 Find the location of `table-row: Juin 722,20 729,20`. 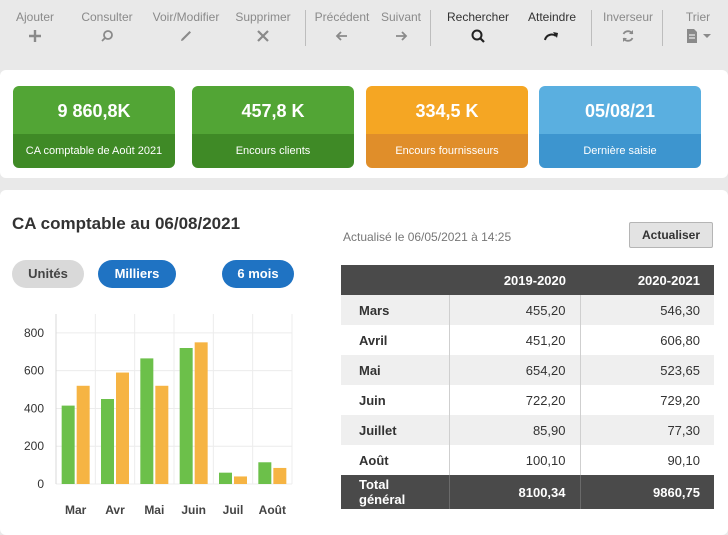

table-row: Juin 722,20 729,20 is located at coordinates (527, 400).